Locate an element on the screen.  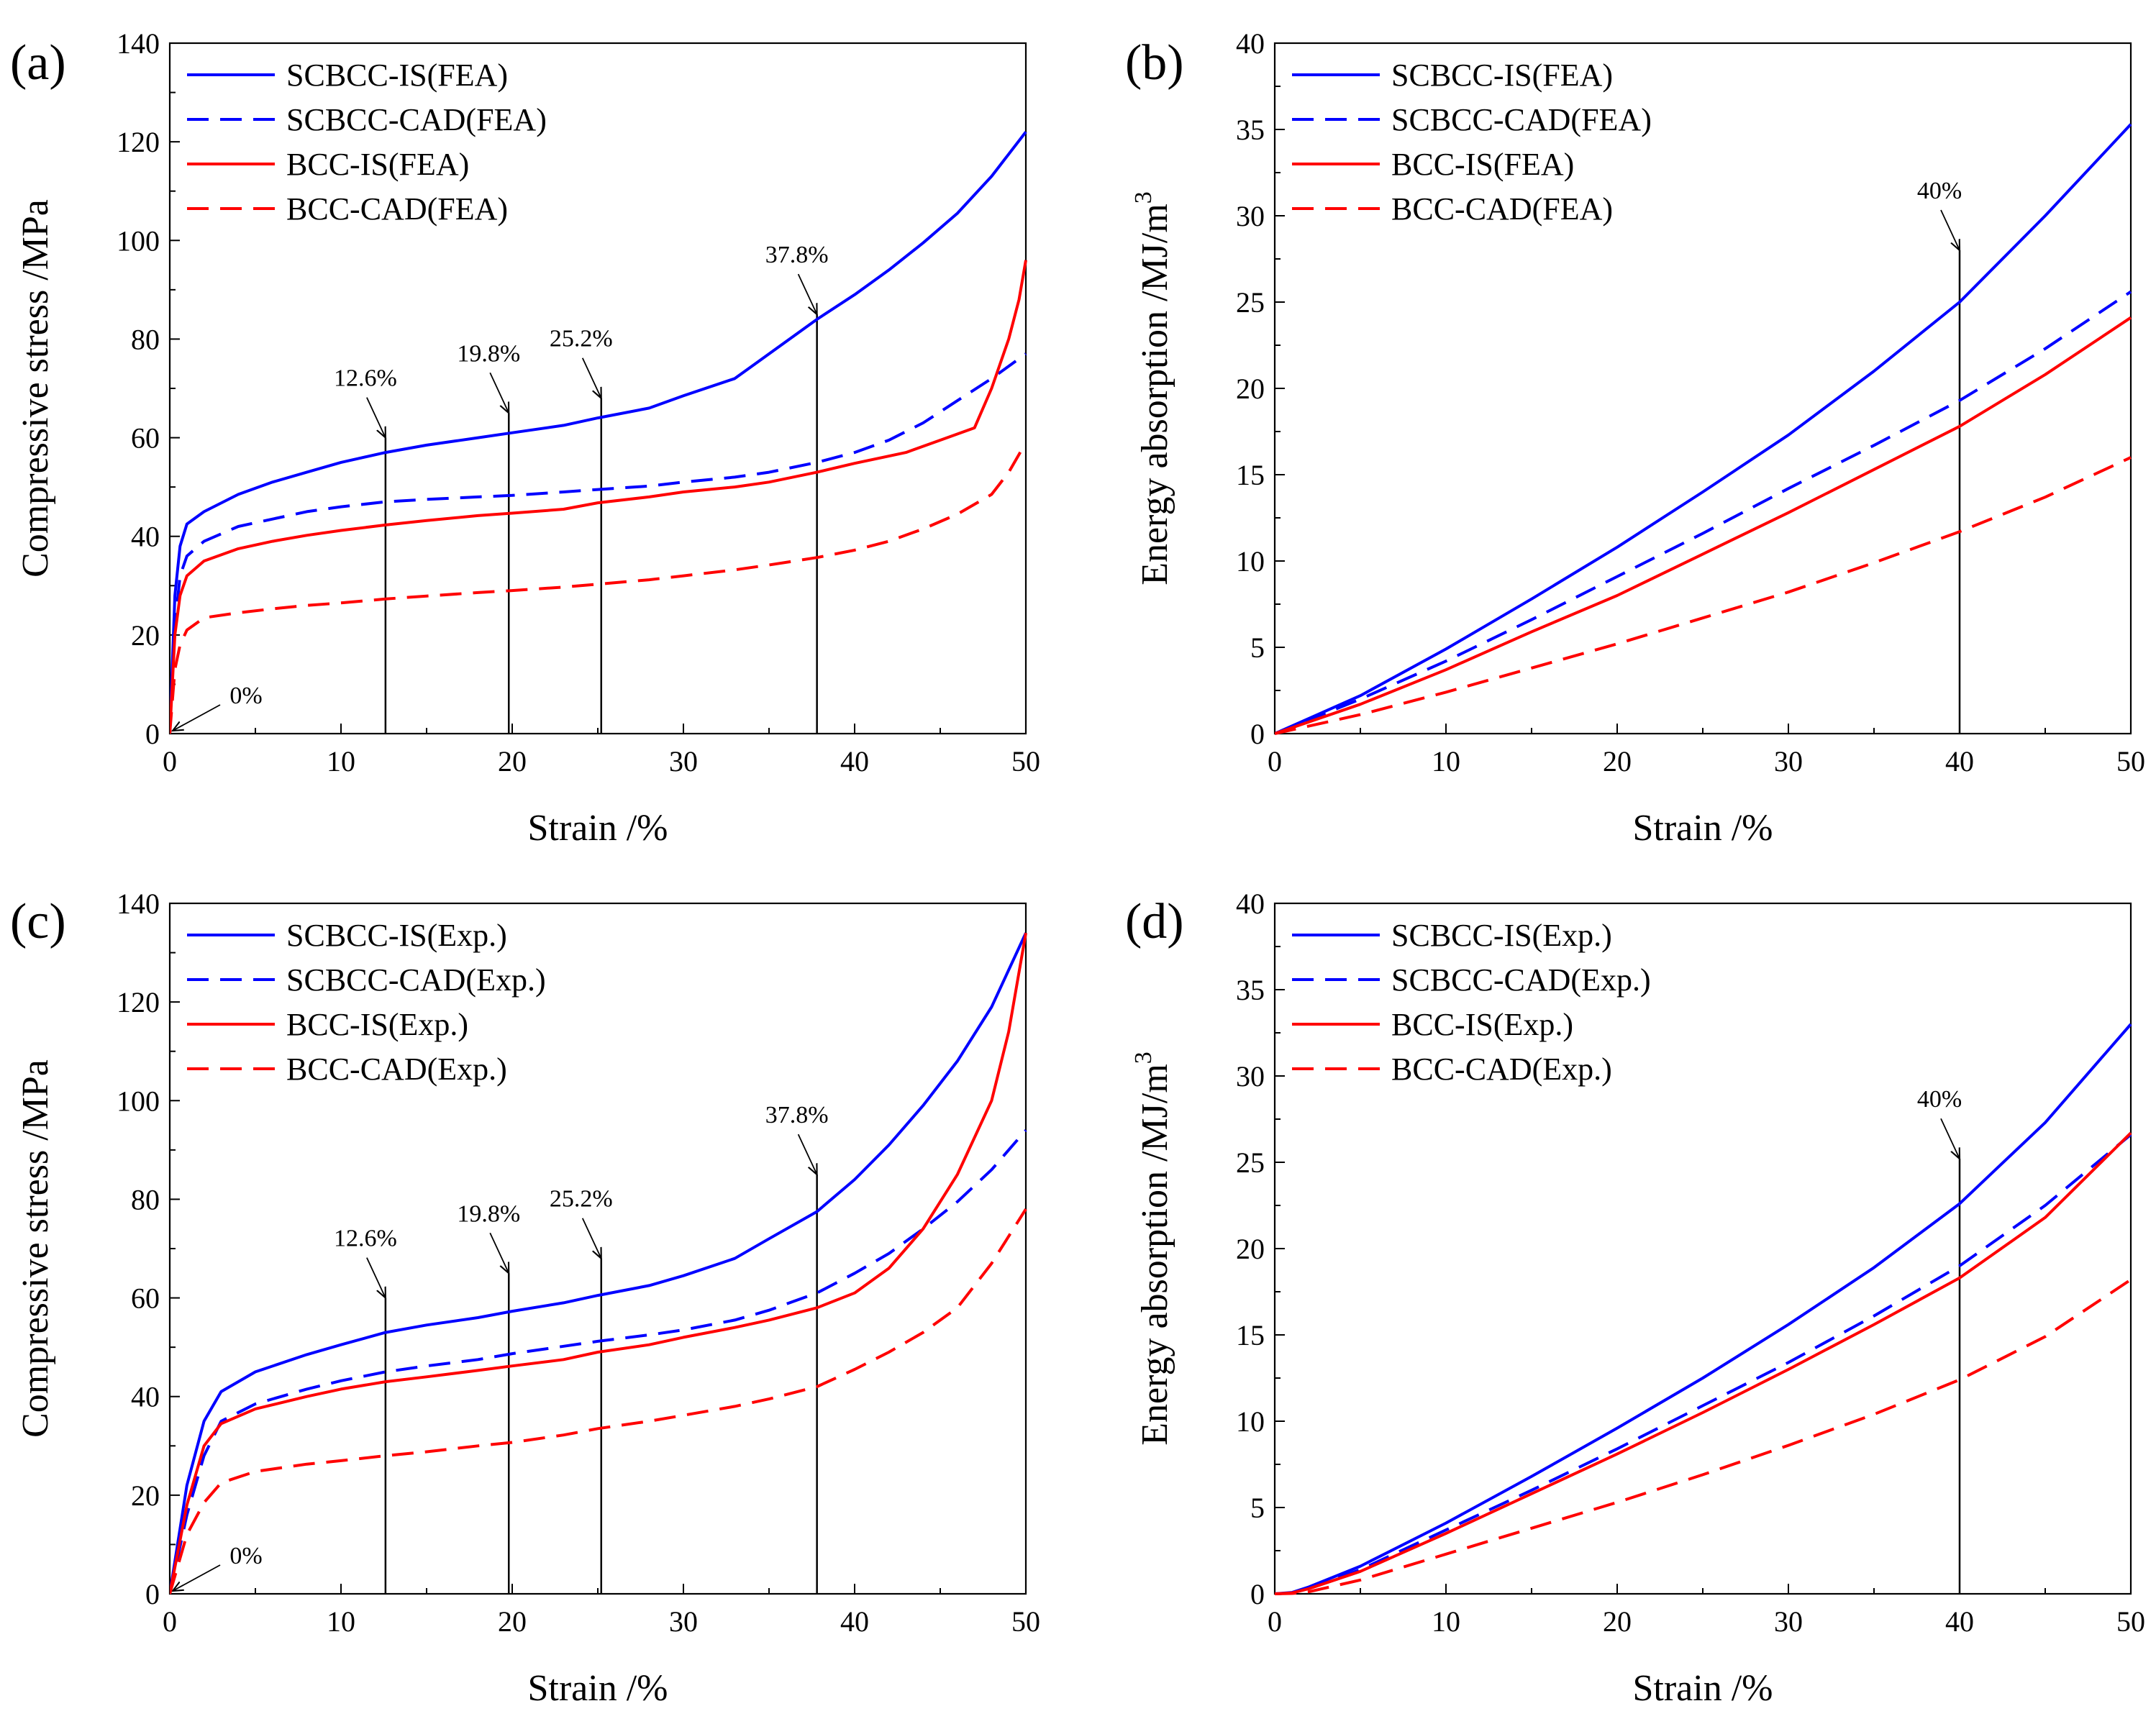
y-tick-label: 30 is located at coordinates (1250, 1076).